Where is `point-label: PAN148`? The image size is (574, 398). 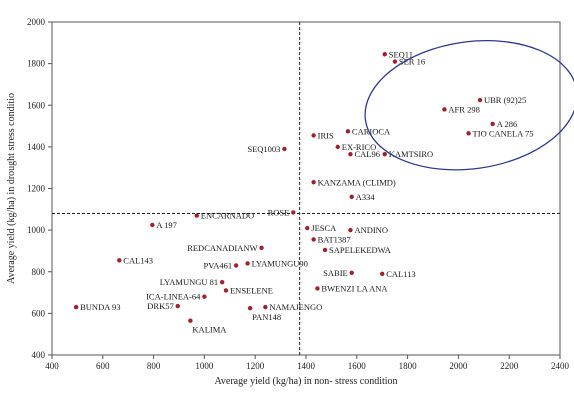
point-label: PAN148 is located at coordinates (266, 317).